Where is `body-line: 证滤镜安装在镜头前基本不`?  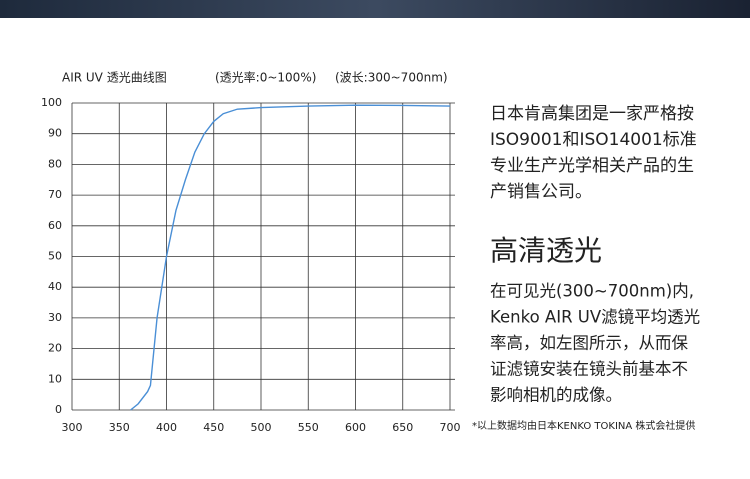
body-line: 证滤镜安装在镜头前基本不 is located at coordinates (589, 369).